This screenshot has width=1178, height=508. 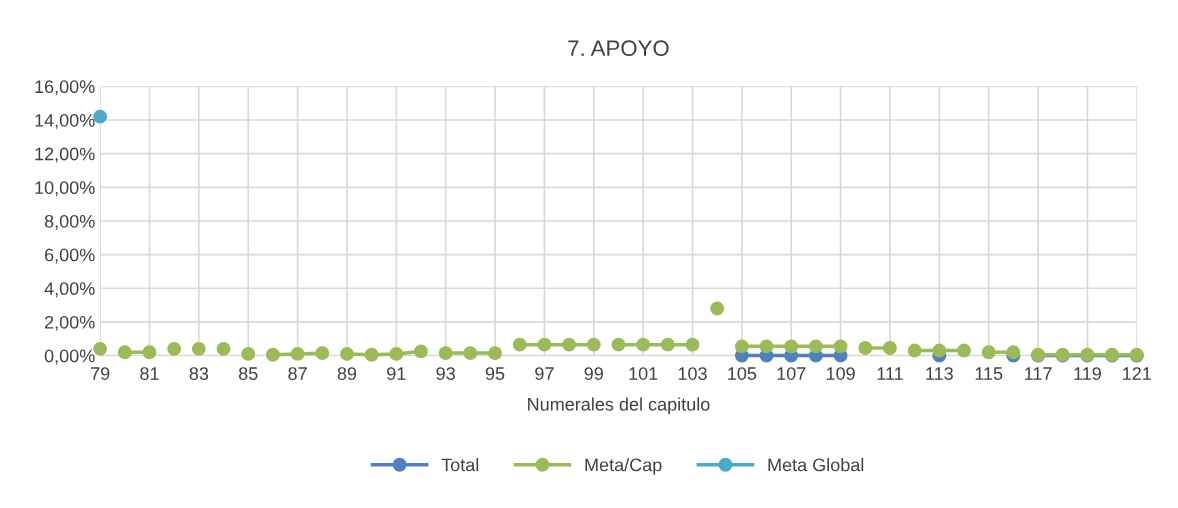 What do you see at coordinates (593, 373) in the screenshot?
I see `x-tick-label: 99` at bounding box center [593, 373].